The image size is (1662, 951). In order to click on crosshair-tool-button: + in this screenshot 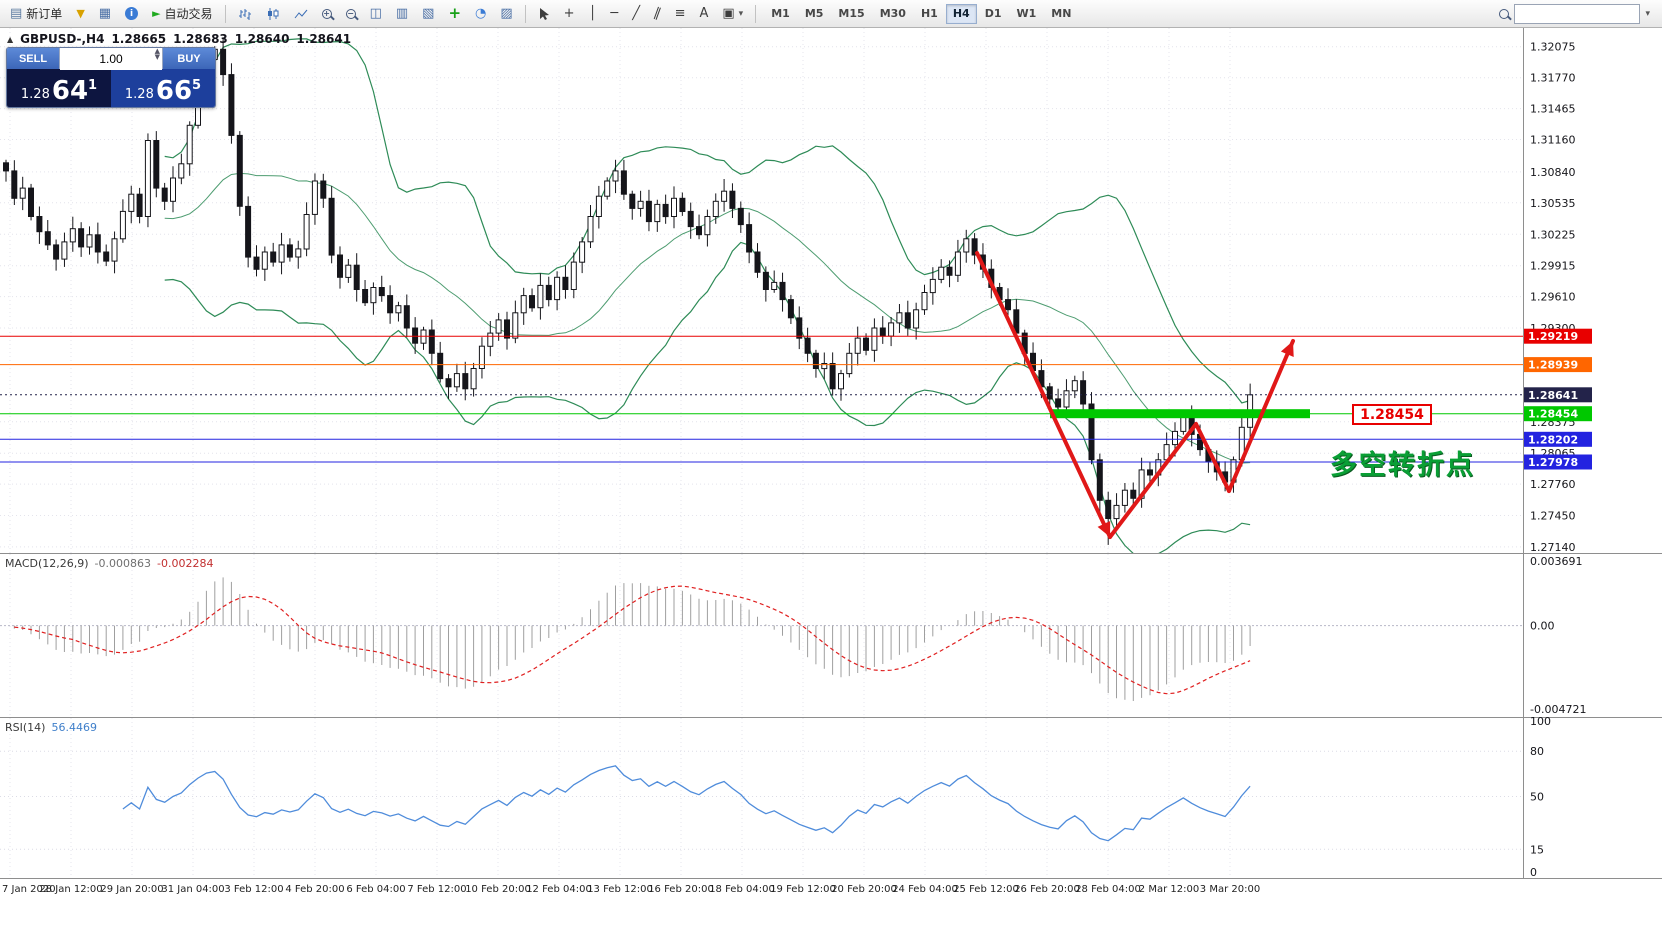, I will do `click(569, 14)`.